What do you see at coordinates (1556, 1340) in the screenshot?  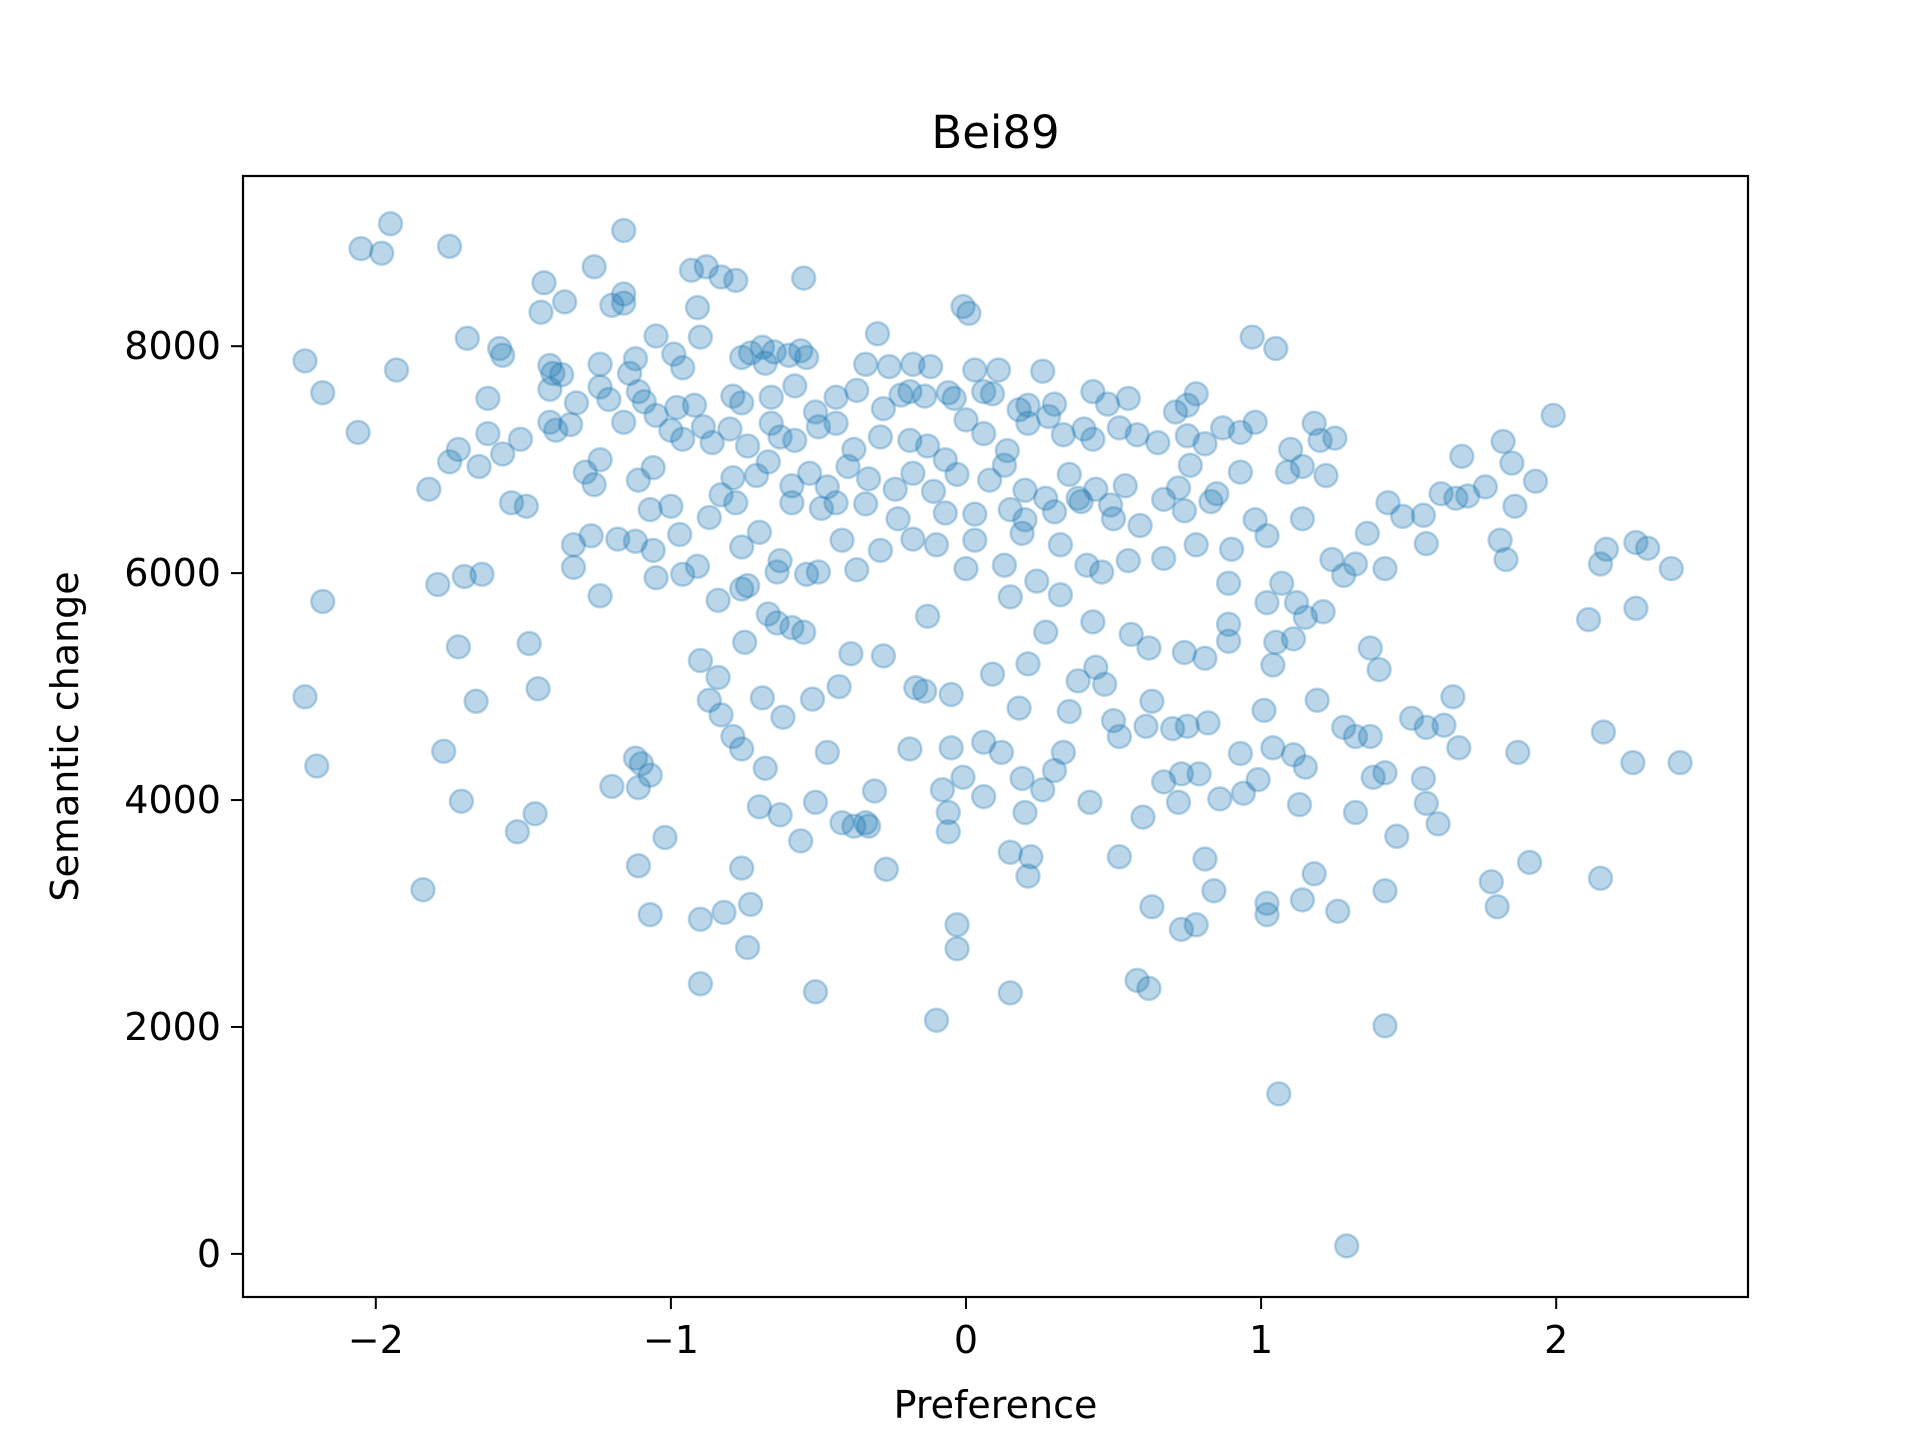 I see `x-tick-label: 2` at bounding box center [1556, 1340].